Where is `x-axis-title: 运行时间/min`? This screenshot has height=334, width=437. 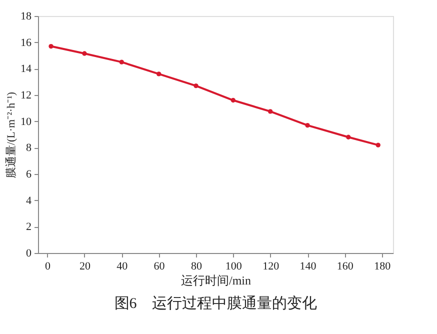 x-axis-title: 运行时间/min is located at coordinates (216, 281).